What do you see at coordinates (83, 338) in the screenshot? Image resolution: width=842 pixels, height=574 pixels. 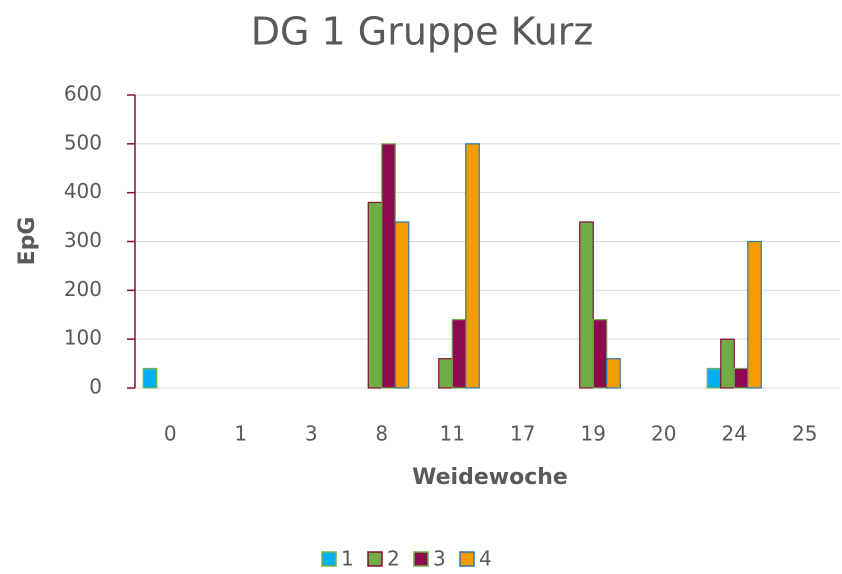 I see `y-tick-label: 100` at bounding box center [83, 338].